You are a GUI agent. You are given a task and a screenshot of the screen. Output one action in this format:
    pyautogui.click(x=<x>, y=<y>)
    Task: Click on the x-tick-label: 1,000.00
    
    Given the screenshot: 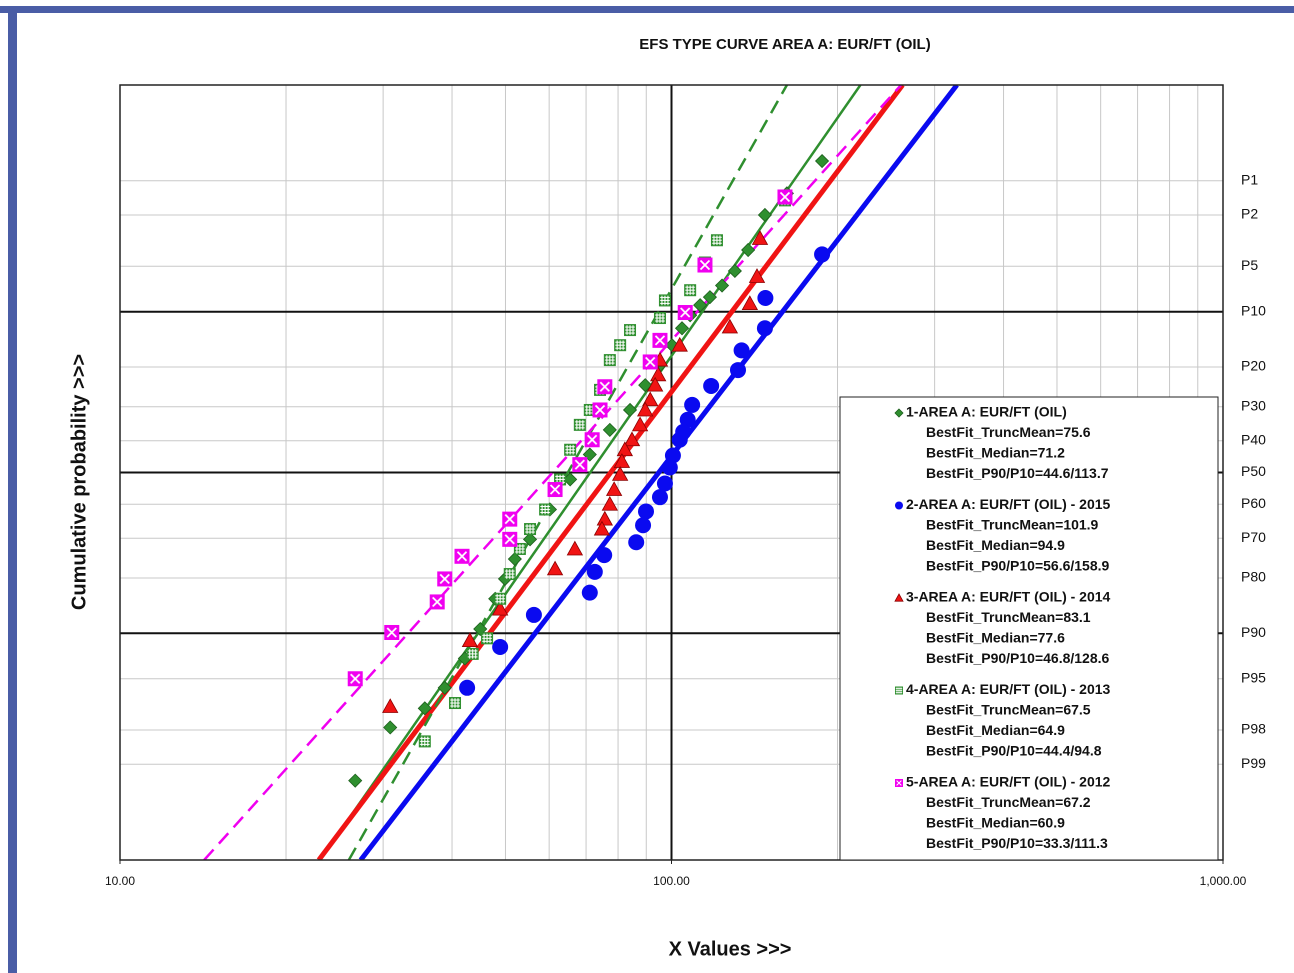 What is the action you would take?
    pyautogui.click(x=1223, y=881)
    